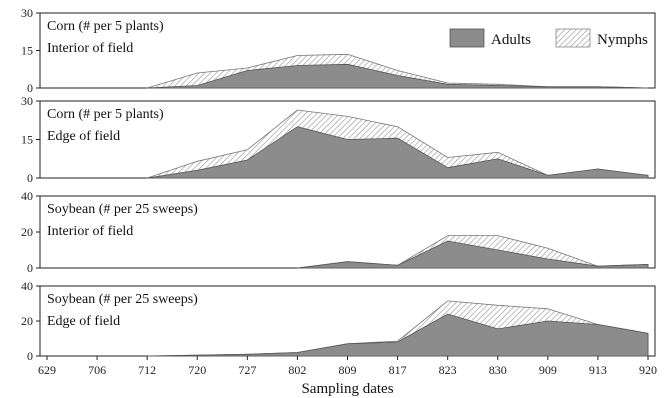 This screenshot has width=669, height=398. I want to click on x-tick-label: 712, so click(147, 370).